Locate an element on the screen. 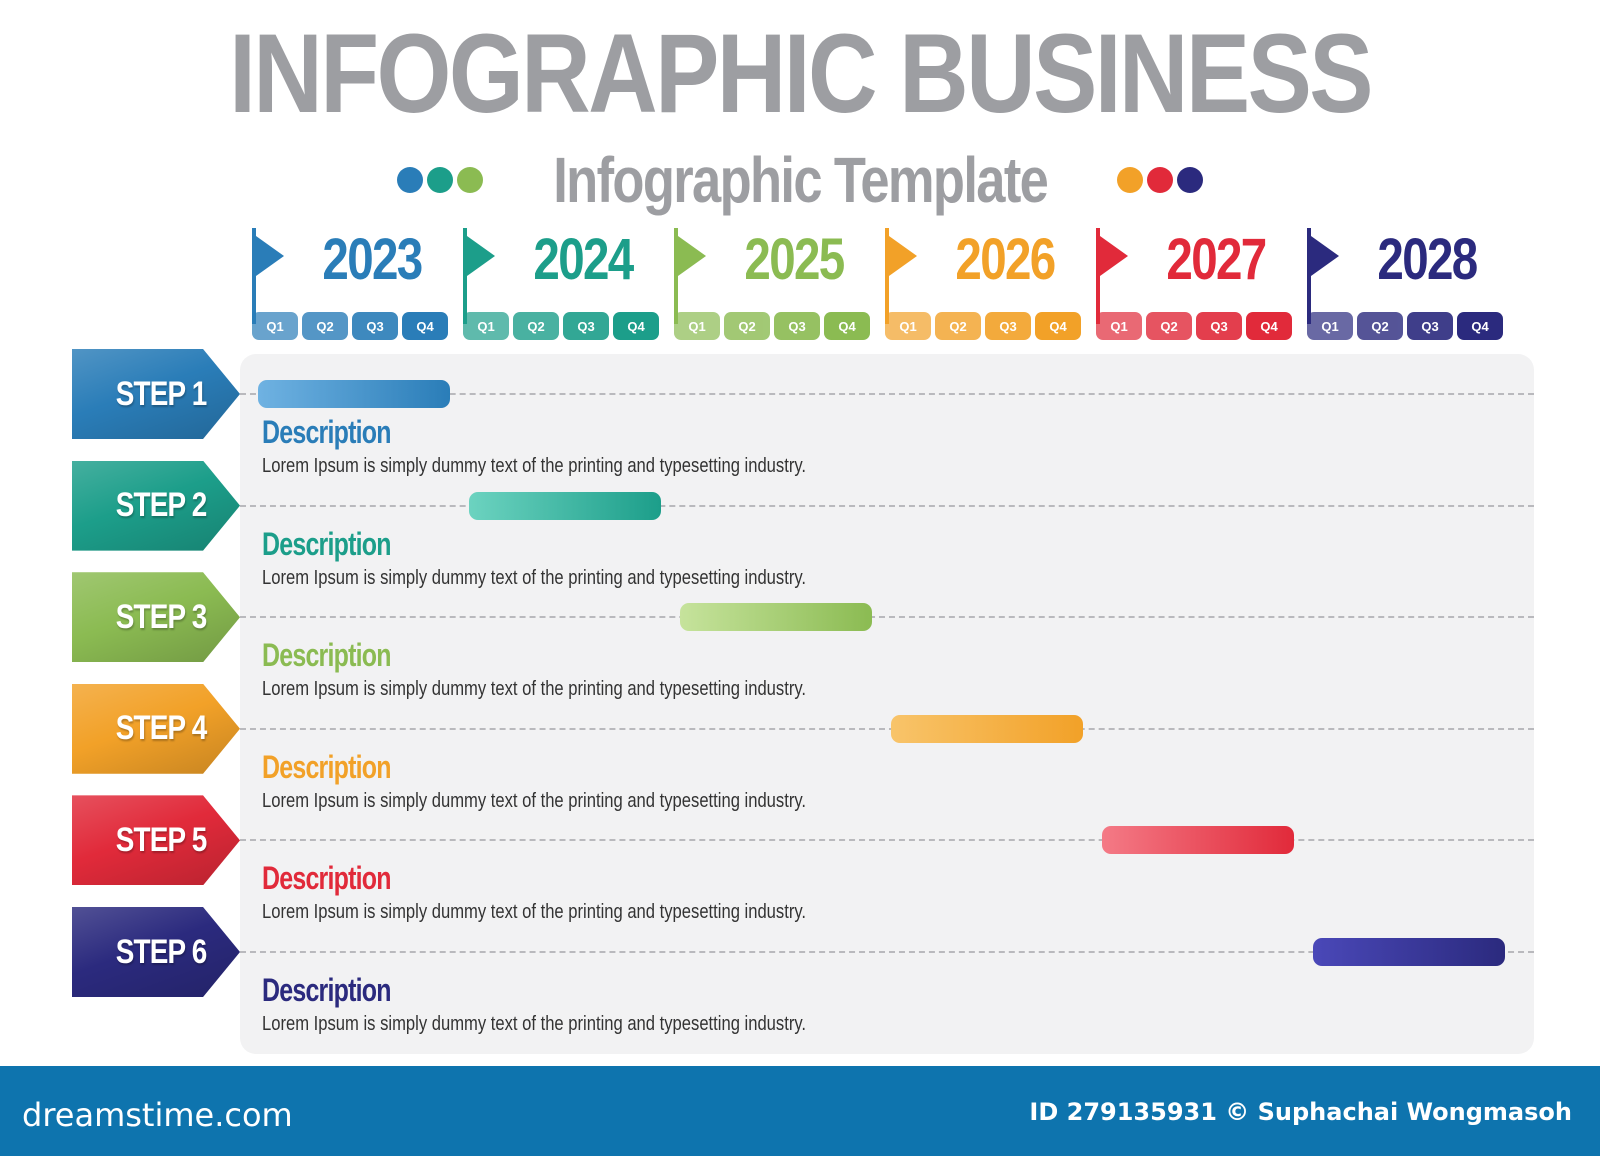 The image size is (1600, 1156). footer-brand: dreamstime.com is located at coordinates (157, 1115).